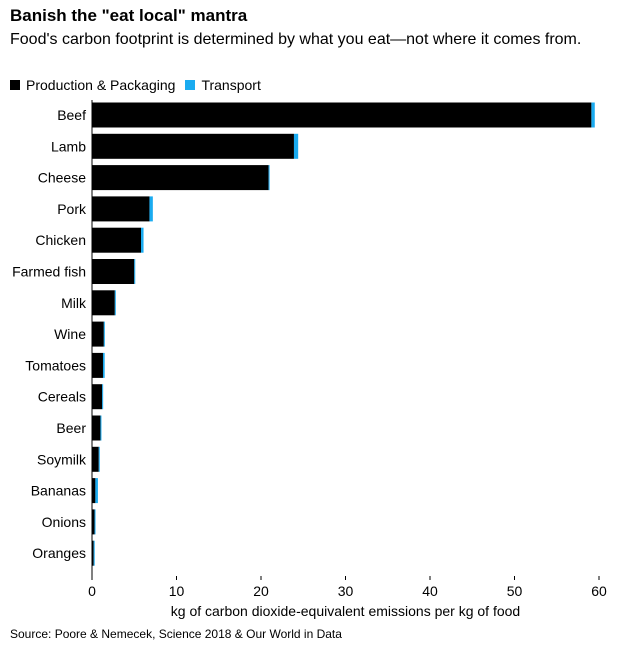 The height and width of the screenshot is (651, 619). I want to click on bar-production-bananas, so click(94, 491).